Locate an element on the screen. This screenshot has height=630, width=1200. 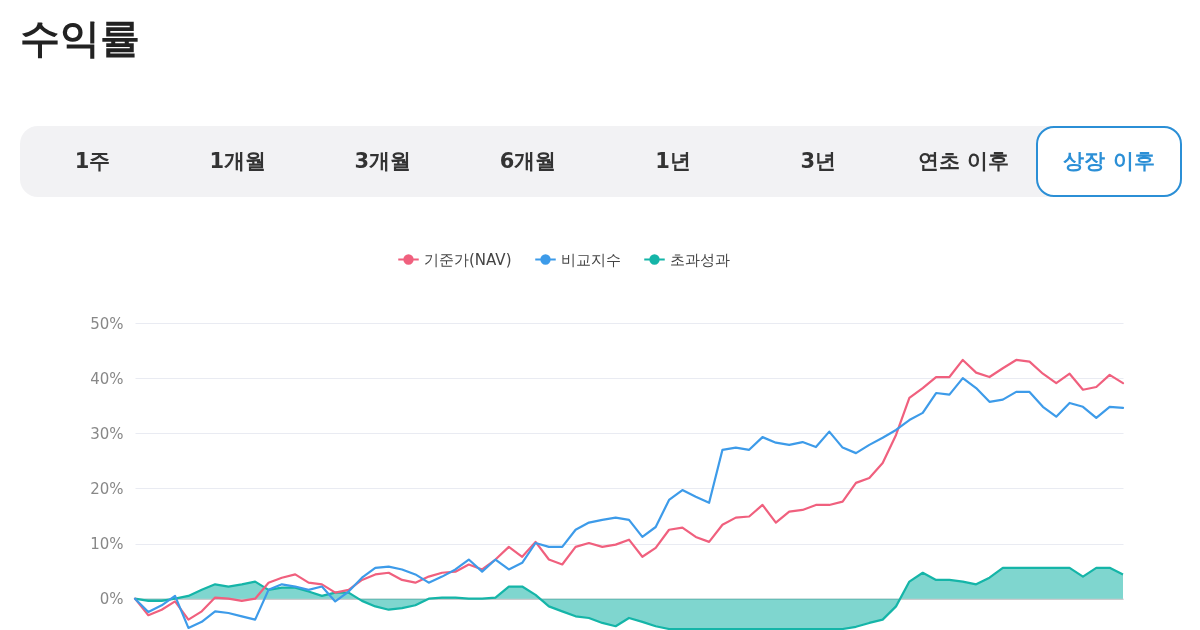
legend-label: 비교지수 is located at coordinates (591, 259).